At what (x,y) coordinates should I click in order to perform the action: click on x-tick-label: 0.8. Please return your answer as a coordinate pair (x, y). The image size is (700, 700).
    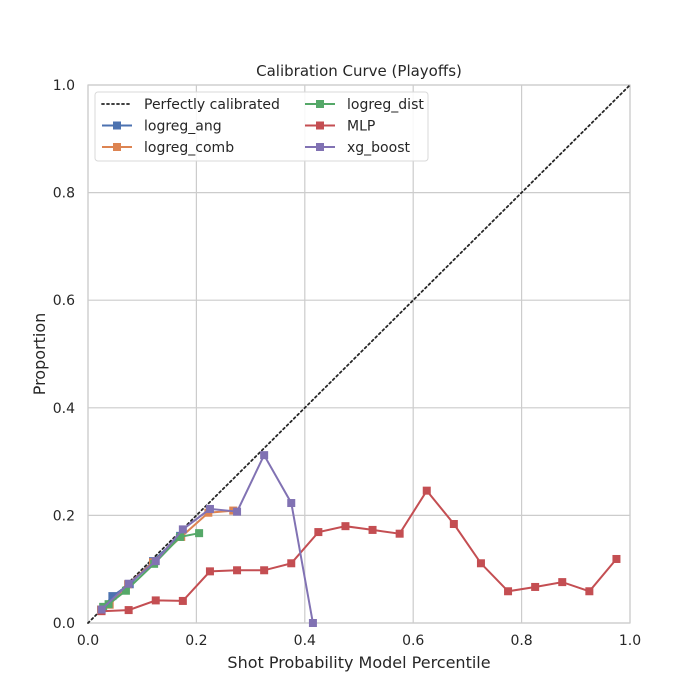
    Looking at the image, I should click on (521, 641).